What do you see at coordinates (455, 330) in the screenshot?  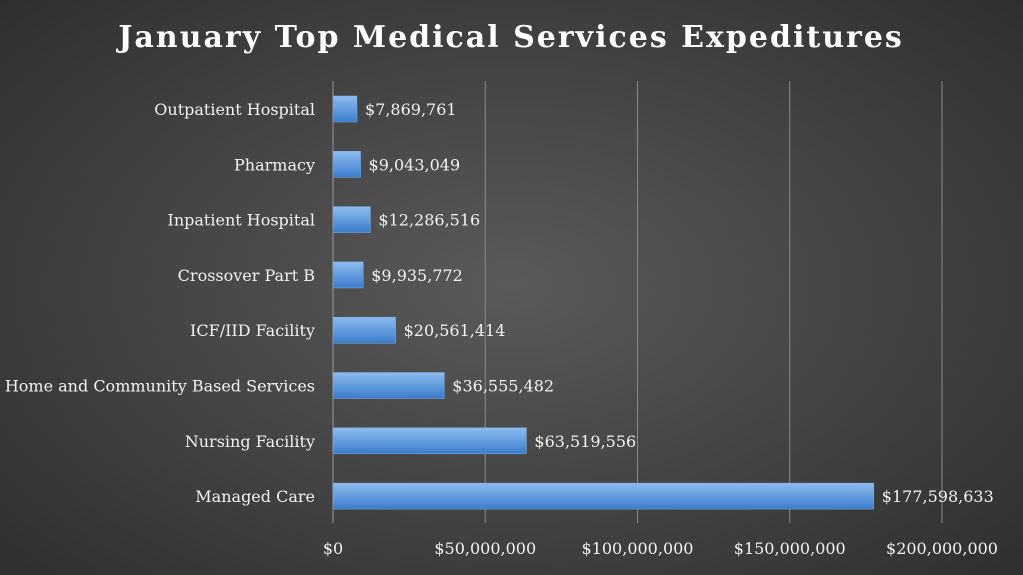 I see `data-label: $20,561,414` at bounding box center [455, 330].